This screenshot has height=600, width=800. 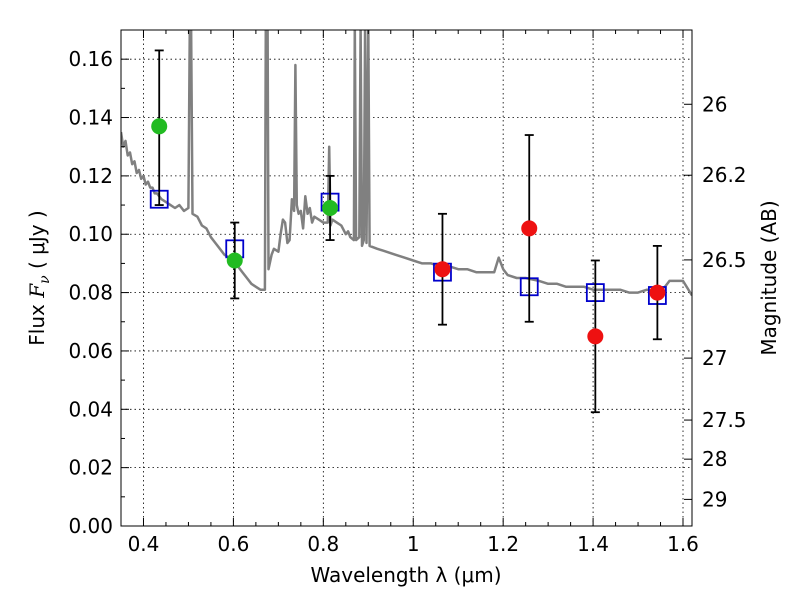 I want to click on mag-tick-label: 27.5, so click(x=724, y=420).